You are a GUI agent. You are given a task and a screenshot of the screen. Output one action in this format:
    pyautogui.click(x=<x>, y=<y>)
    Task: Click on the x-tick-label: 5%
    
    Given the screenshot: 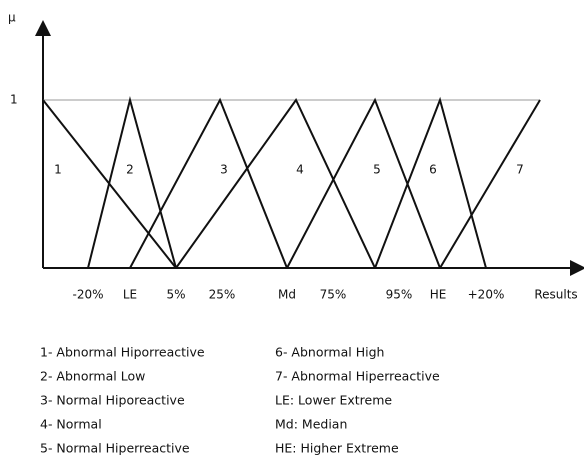 What is the action you would take?
    pyautogui.click(x=175, y=295)
    